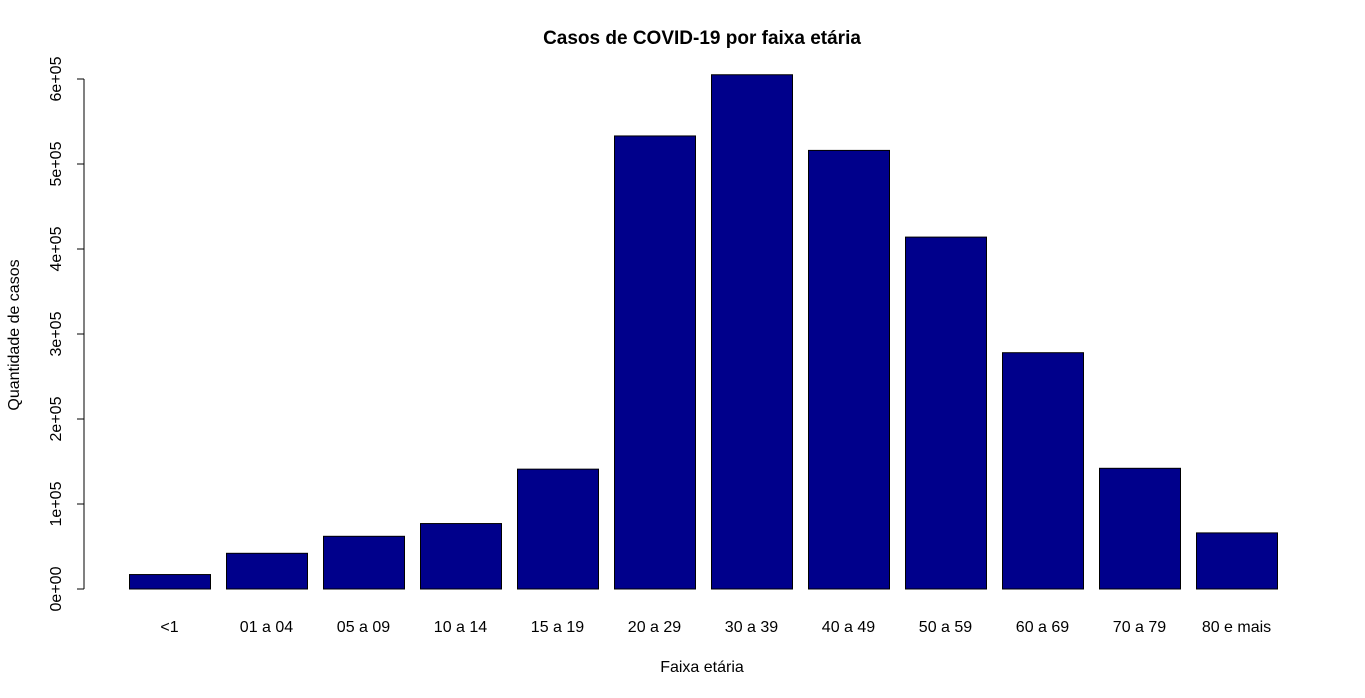  Describe the element at coordinates (66, 333) in the screenshot. I see `y-axis: 0e+00 1e+05 2e+05 3e+05 4e+05 5e+05 6e+05` at that location.